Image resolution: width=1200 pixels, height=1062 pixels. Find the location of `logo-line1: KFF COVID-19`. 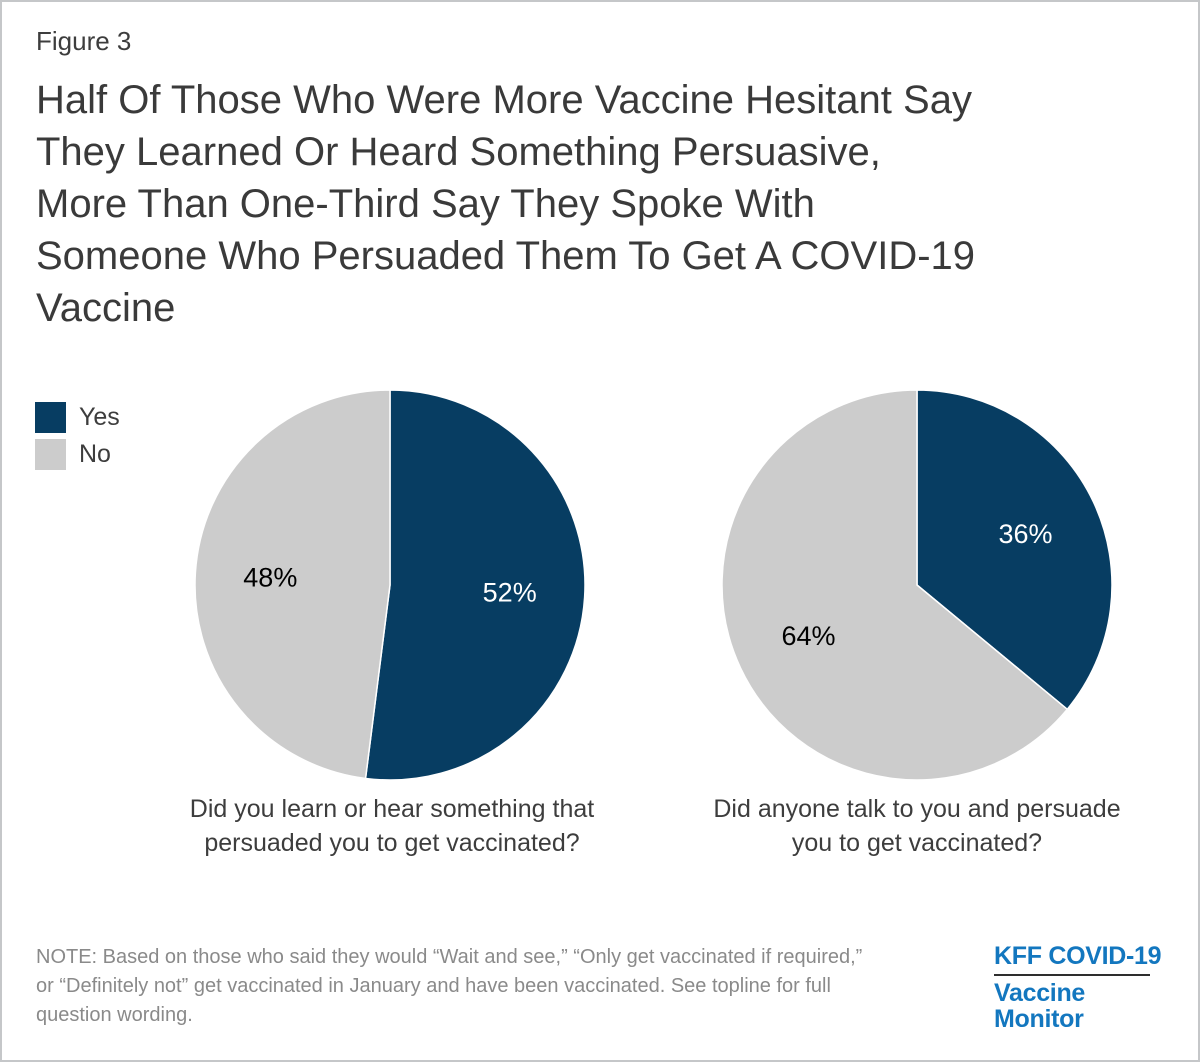

logo-line1: KFF COVID-19 is located at coordinates (1078, 956).